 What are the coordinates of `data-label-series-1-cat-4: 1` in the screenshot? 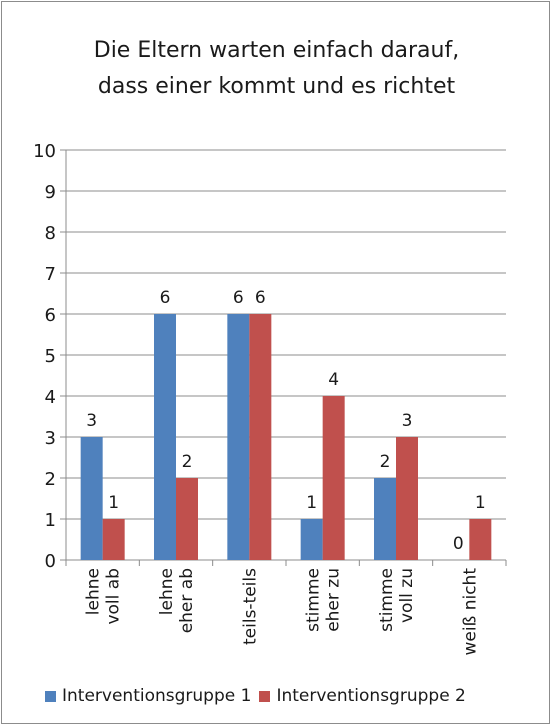 It's located at (311, 503).